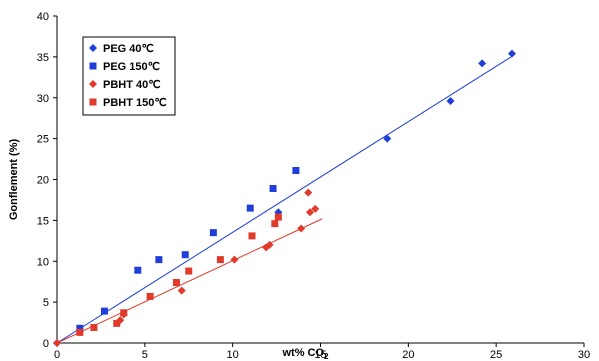 Image resolution: width=599 pixels, height=361 pixels. What do you see at coordinates (584, 355) in the screenshot?
I see `x-tick-label: 30` at bounding box center [584, 355].